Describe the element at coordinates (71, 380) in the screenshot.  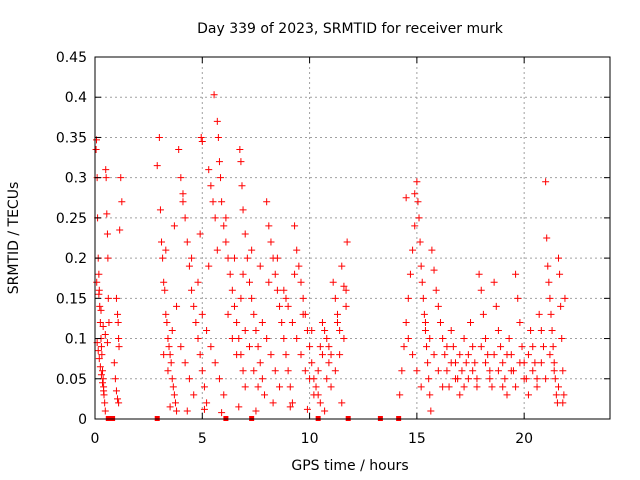
I see `y-tick-label: 0.05` at that location.